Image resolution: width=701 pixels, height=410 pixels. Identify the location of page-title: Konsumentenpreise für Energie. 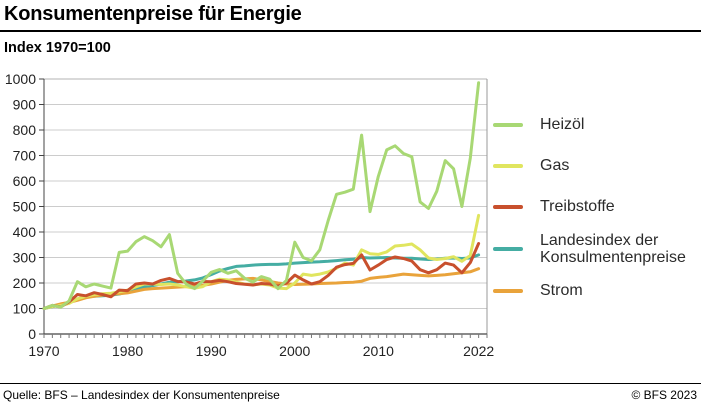
(153, 14).